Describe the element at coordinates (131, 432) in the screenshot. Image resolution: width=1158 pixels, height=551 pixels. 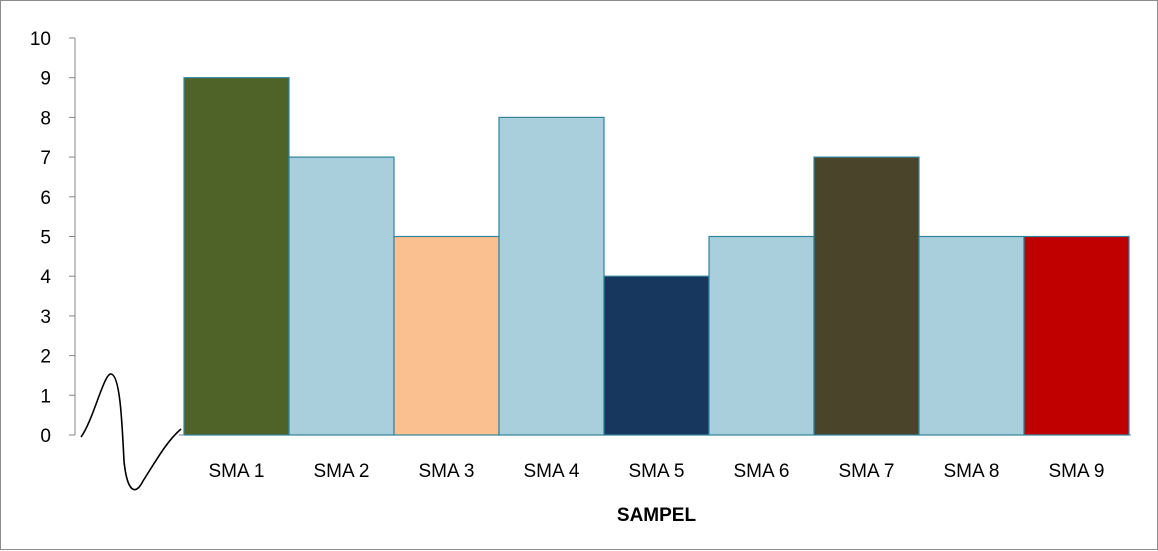
I see `axis-break-squiggle` at that location.